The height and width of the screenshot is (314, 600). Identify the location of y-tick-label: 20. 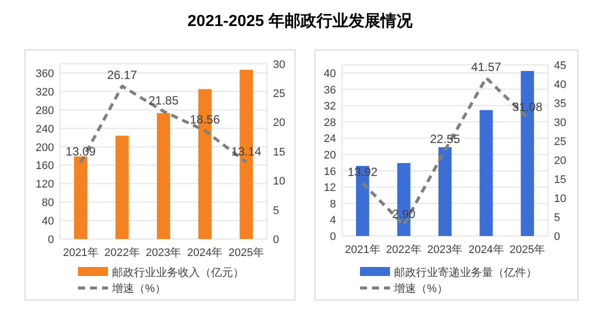
(330, 156).